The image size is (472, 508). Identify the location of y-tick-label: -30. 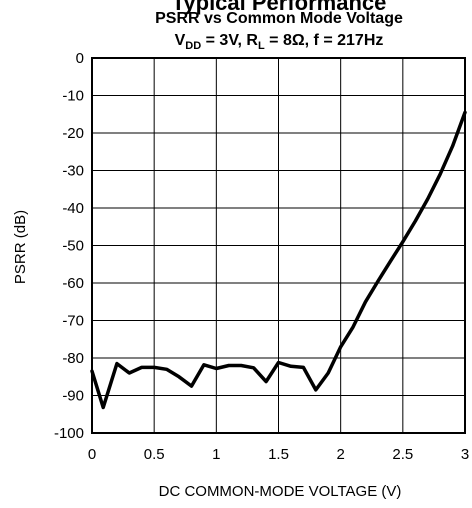
(73, 171).